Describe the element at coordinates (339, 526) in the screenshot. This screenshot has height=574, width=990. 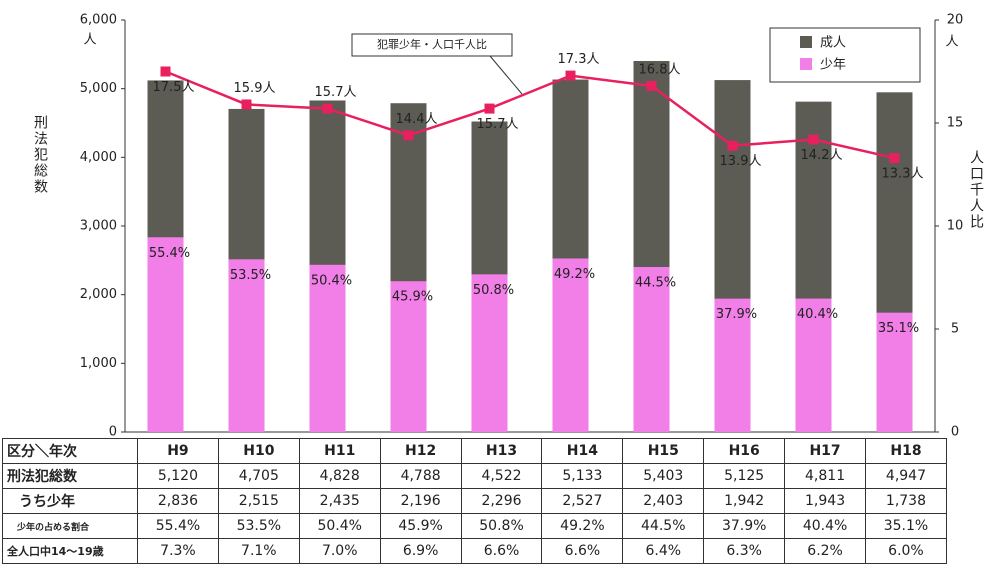
I see `table-cell: 50.4%` at that location.